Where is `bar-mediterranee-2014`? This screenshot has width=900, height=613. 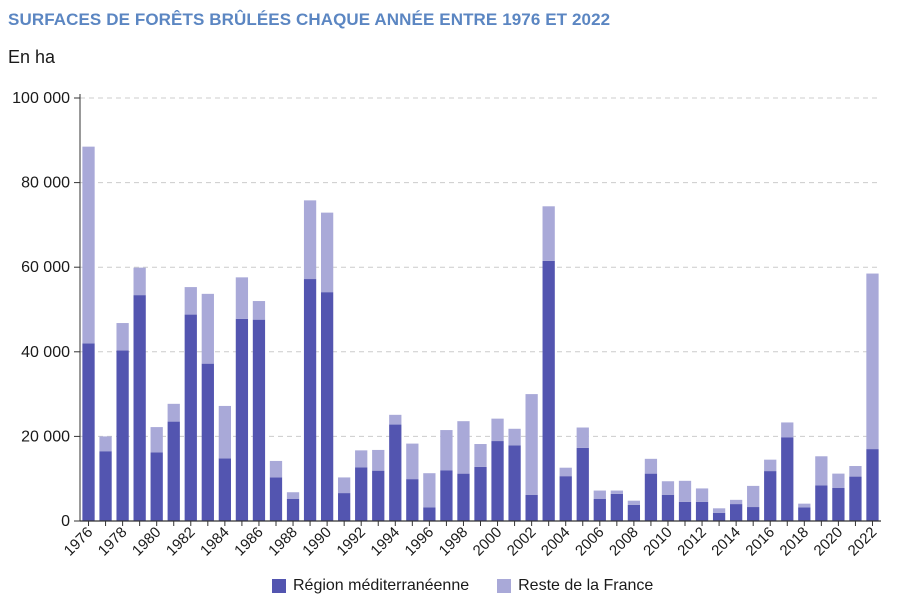 bar-mediterranee-2014 is located at coordinates (736, 512).